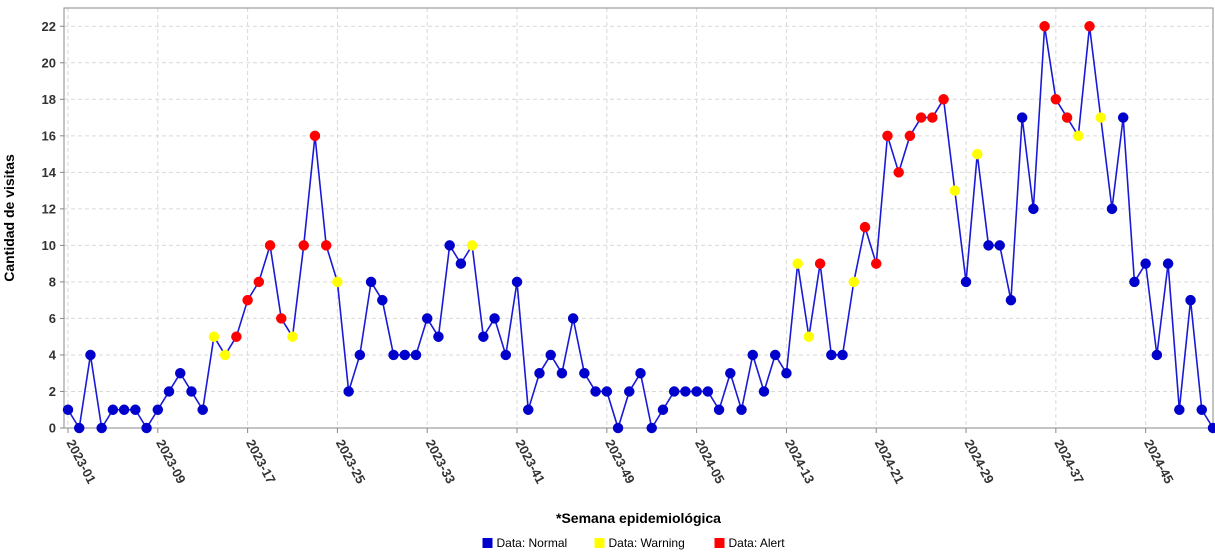 The image size is (1215, 556). Describe the element at coordinates (49, 99) in the screenshot. I see `y-tick-label: 18` at that location.